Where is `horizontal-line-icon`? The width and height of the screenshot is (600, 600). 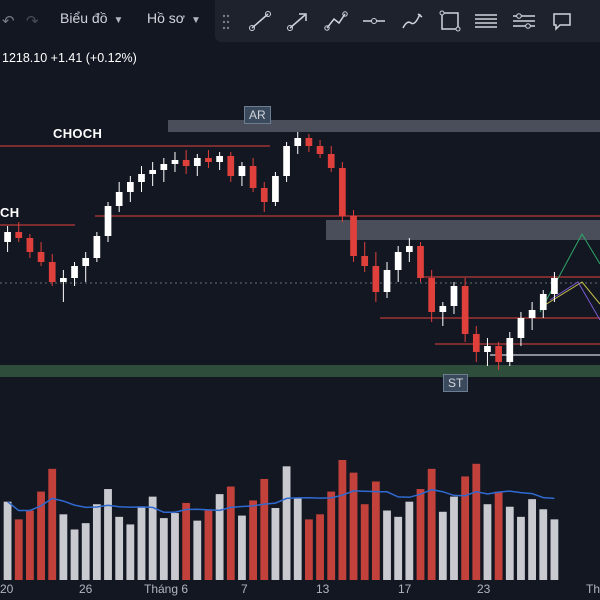 horizontal-line-icon is located at coordinates (374, 21).